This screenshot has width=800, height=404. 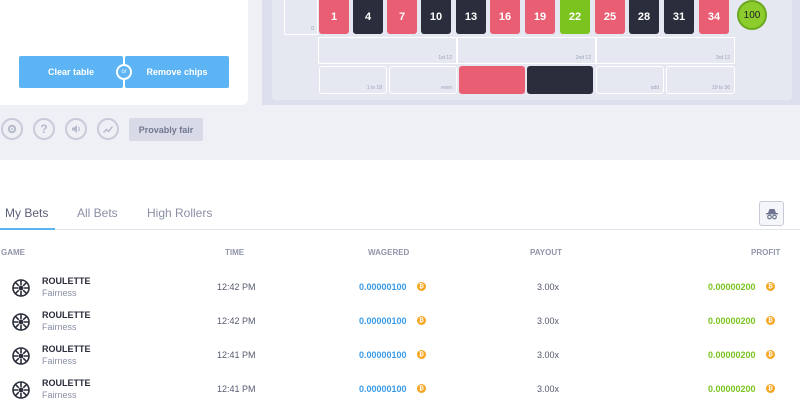 What do you see at coordinates (13, 252) in the screenshot?
I see `header-game: GAME` at bounding box center [13, 252].